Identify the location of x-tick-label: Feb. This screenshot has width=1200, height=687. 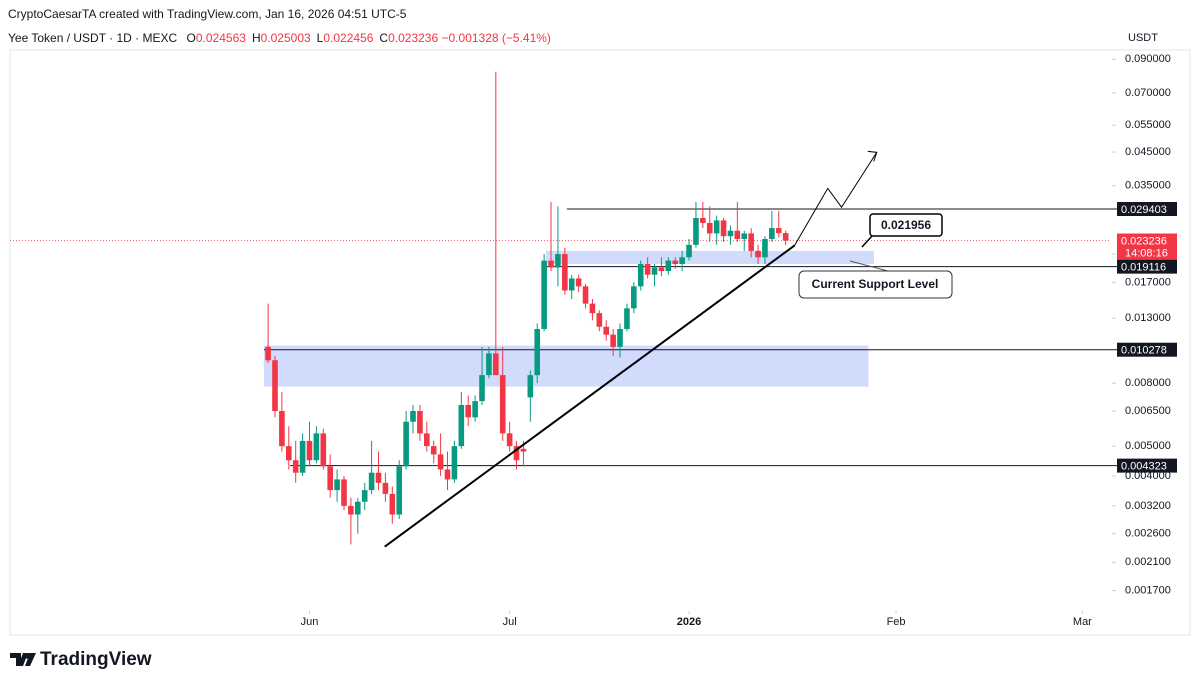
(896, 622).